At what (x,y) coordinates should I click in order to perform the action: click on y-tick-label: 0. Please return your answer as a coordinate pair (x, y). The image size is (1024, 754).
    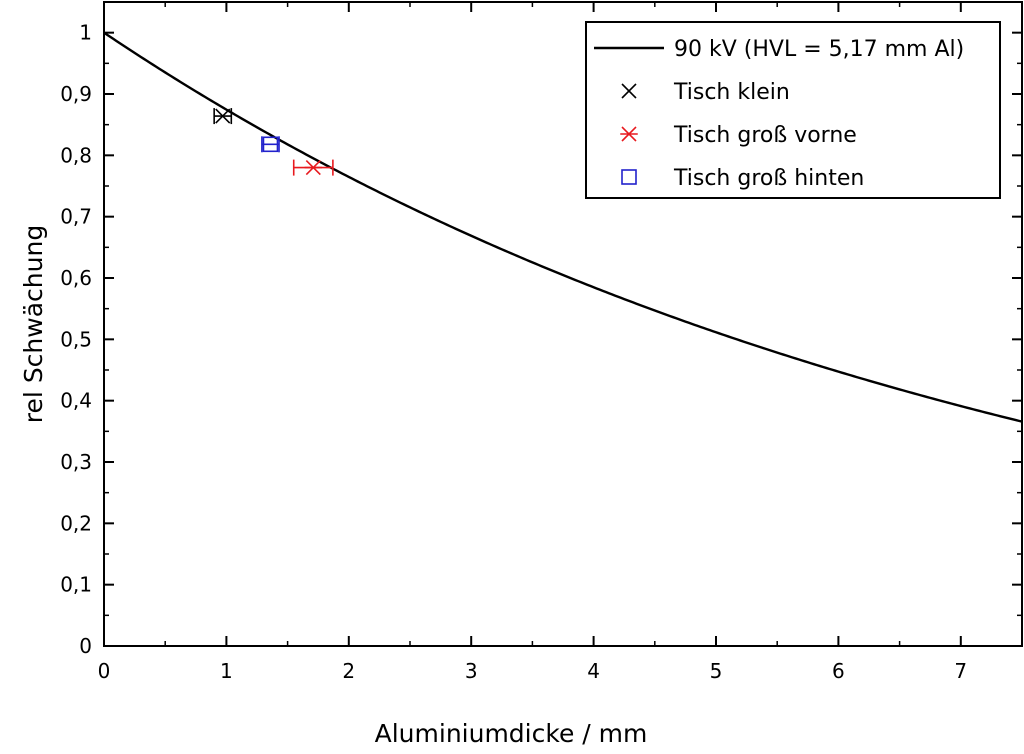
    Looking at the image, I should click on (85, 646).